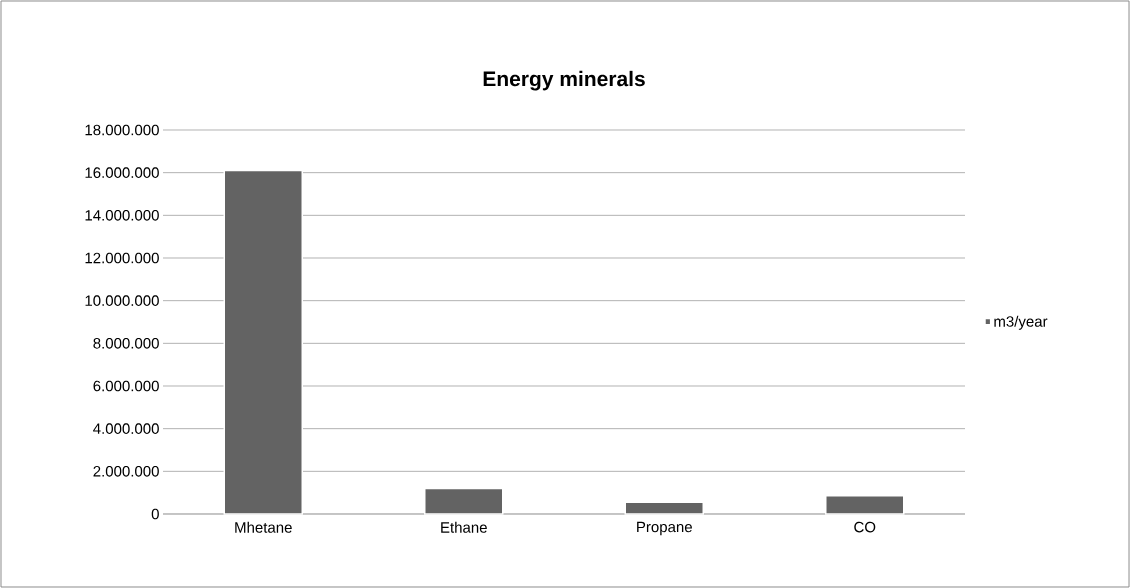 The width and height of the screenshot is (1130, 588). What do you see at coordinates (263, 527) in the screenshot?
I see `x-tick-label: Mhetane` at bounding box center [263, 527].